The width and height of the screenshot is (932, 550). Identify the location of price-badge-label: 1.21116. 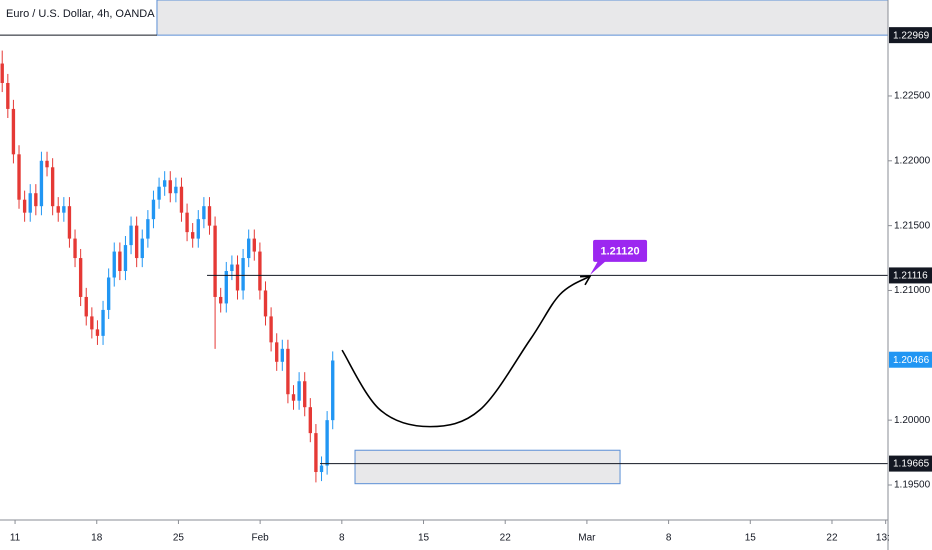
(910, 276).